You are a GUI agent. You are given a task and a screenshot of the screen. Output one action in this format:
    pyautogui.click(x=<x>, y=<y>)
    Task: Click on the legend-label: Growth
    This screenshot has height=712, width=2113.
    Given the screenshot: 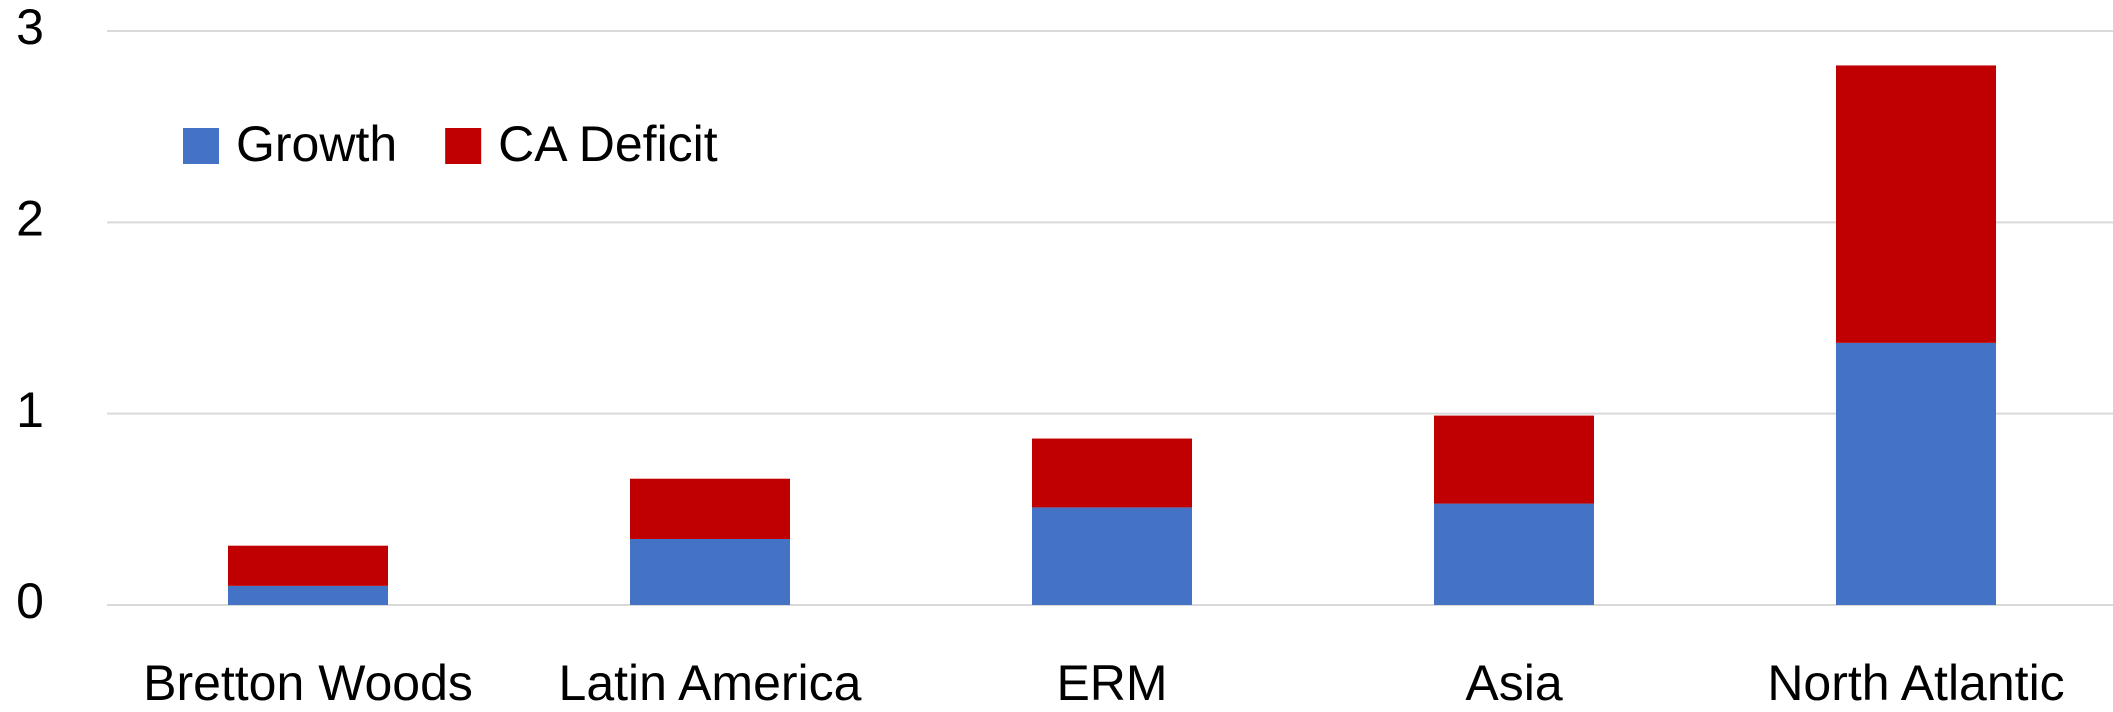 What is the action you would take?
    pyautogui.click(x=316, y=144)
    